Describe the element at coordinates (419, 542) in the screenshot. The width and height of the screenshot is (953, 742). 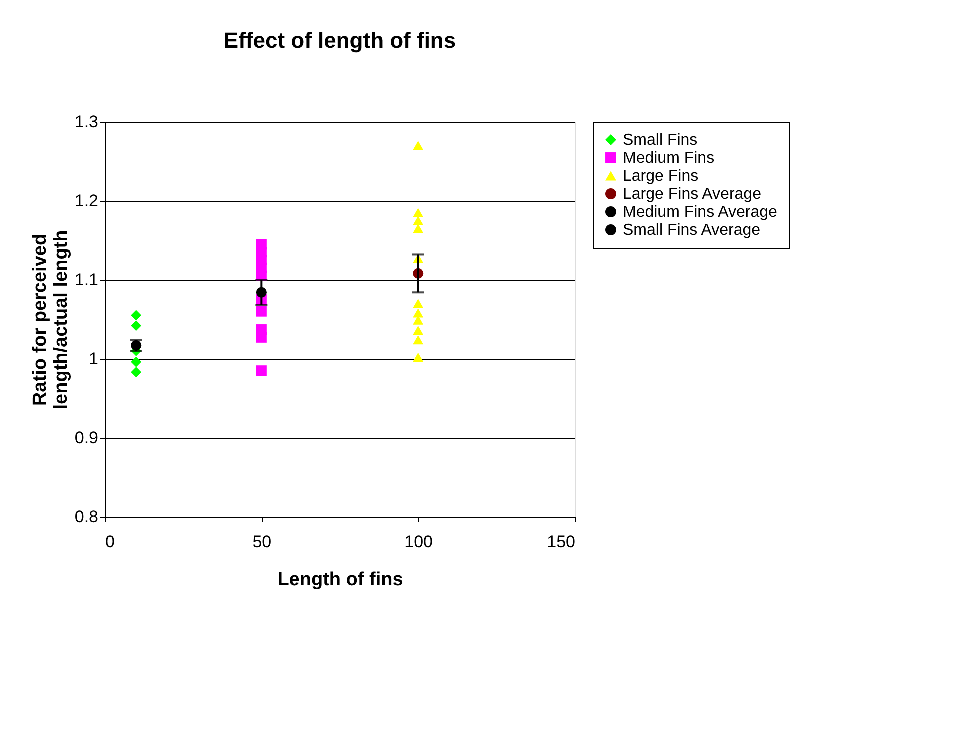
I see `x-tick-label: 100` at that location.